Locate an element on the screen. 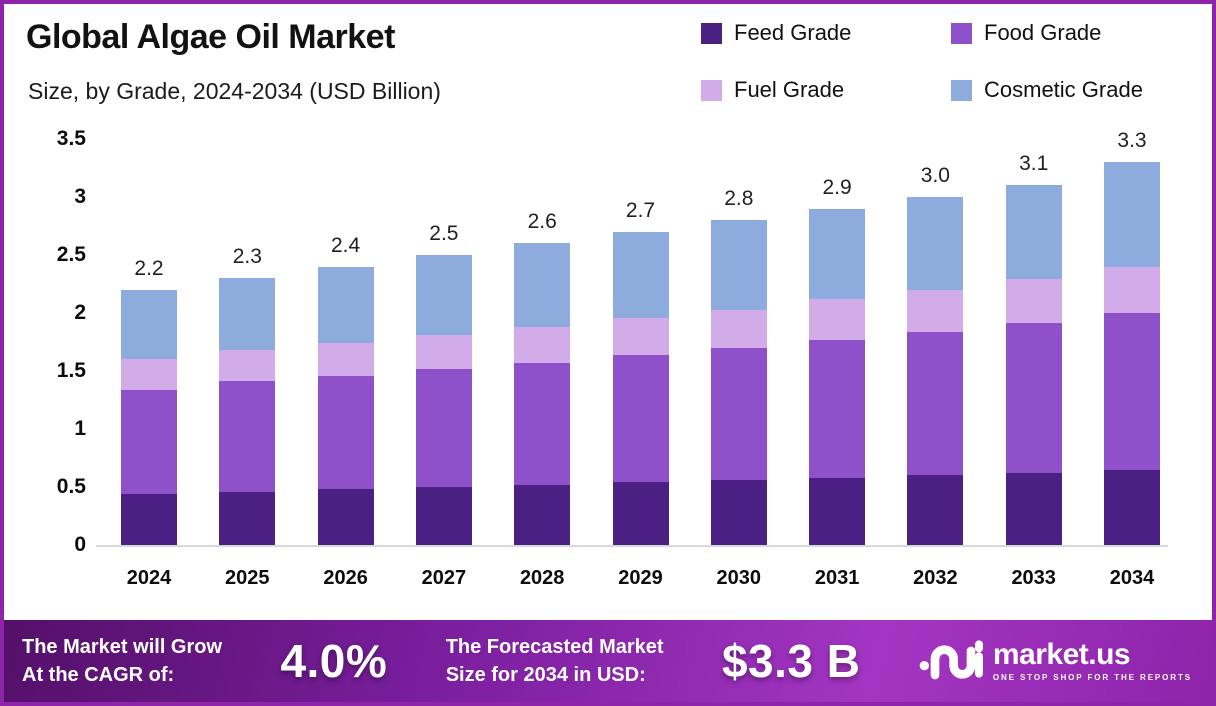  bar-group-2034 is located at coordinates (1132, 353).